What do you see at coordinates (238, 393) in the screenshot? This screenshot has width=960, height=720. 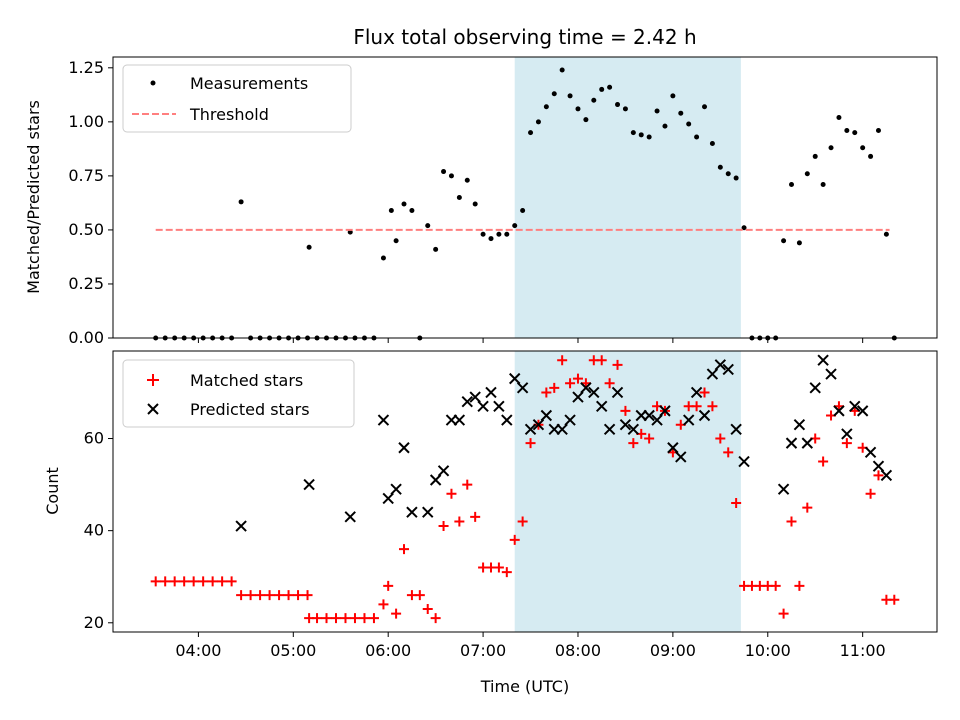 I see `bottom-legend: Matched stars Predicted stars` at bounding box center [238, 393].